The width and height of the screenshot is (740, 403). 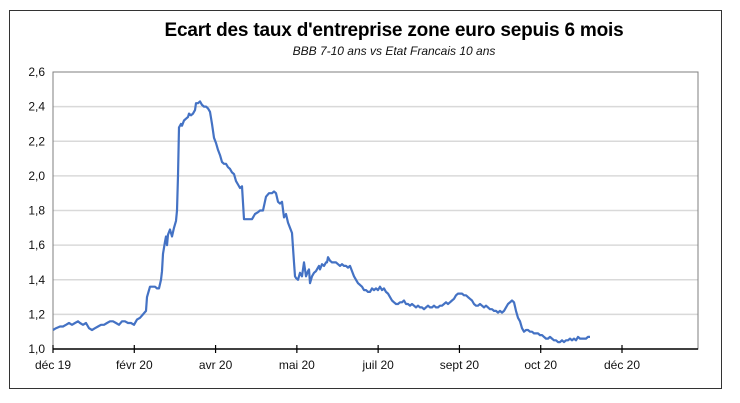 What do you see at coordinates (53, 365) in the screenshot?
I see `x-tick-label: déc 19` at bounding box center [53, 365].